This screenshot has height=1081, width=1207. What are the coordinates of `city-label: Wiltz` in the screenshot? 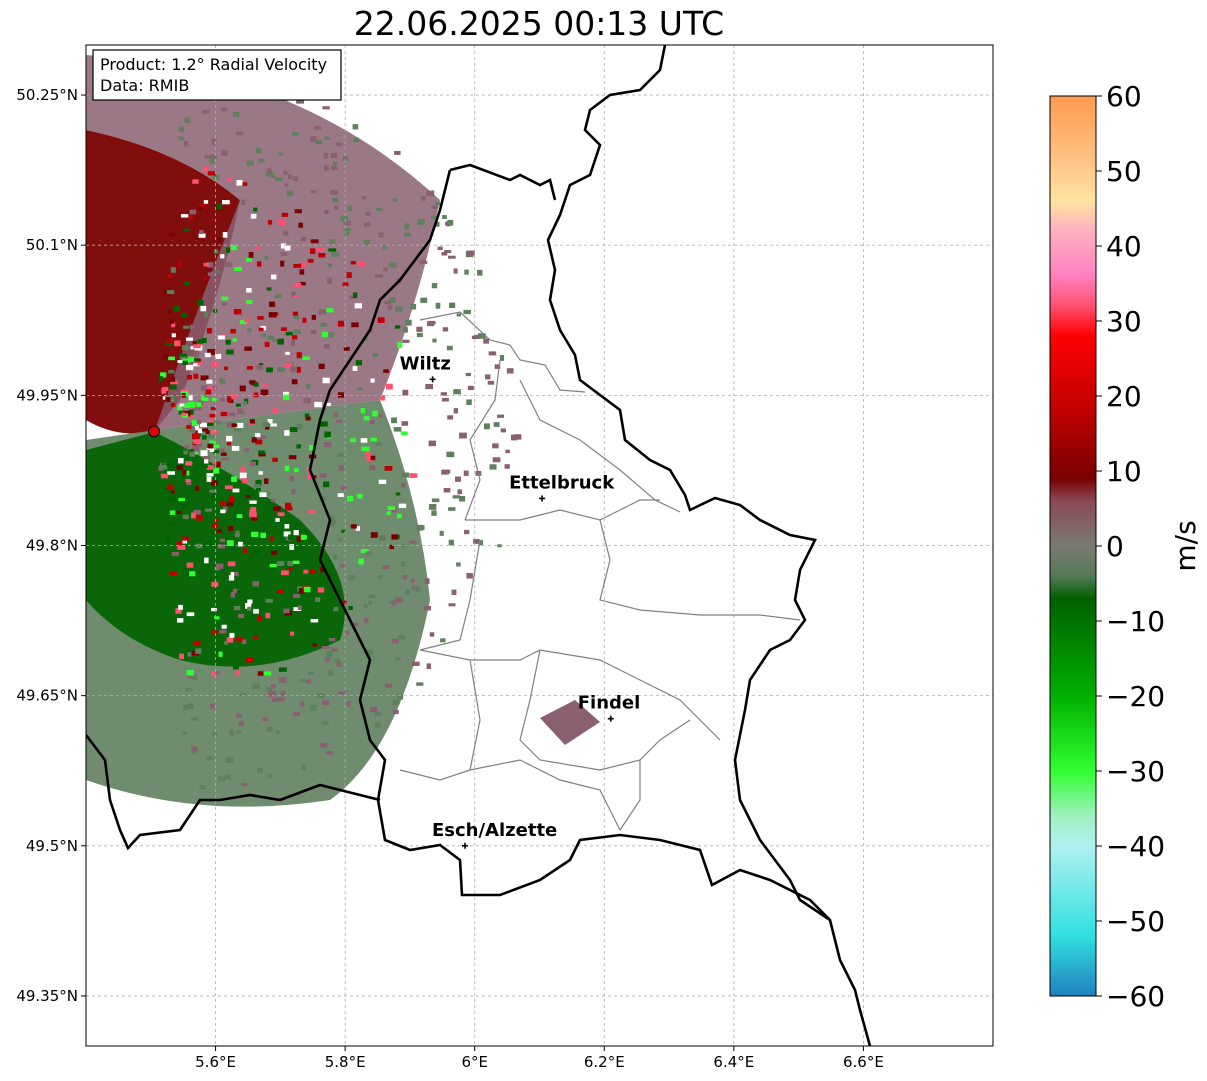 It's located at (425, 363).